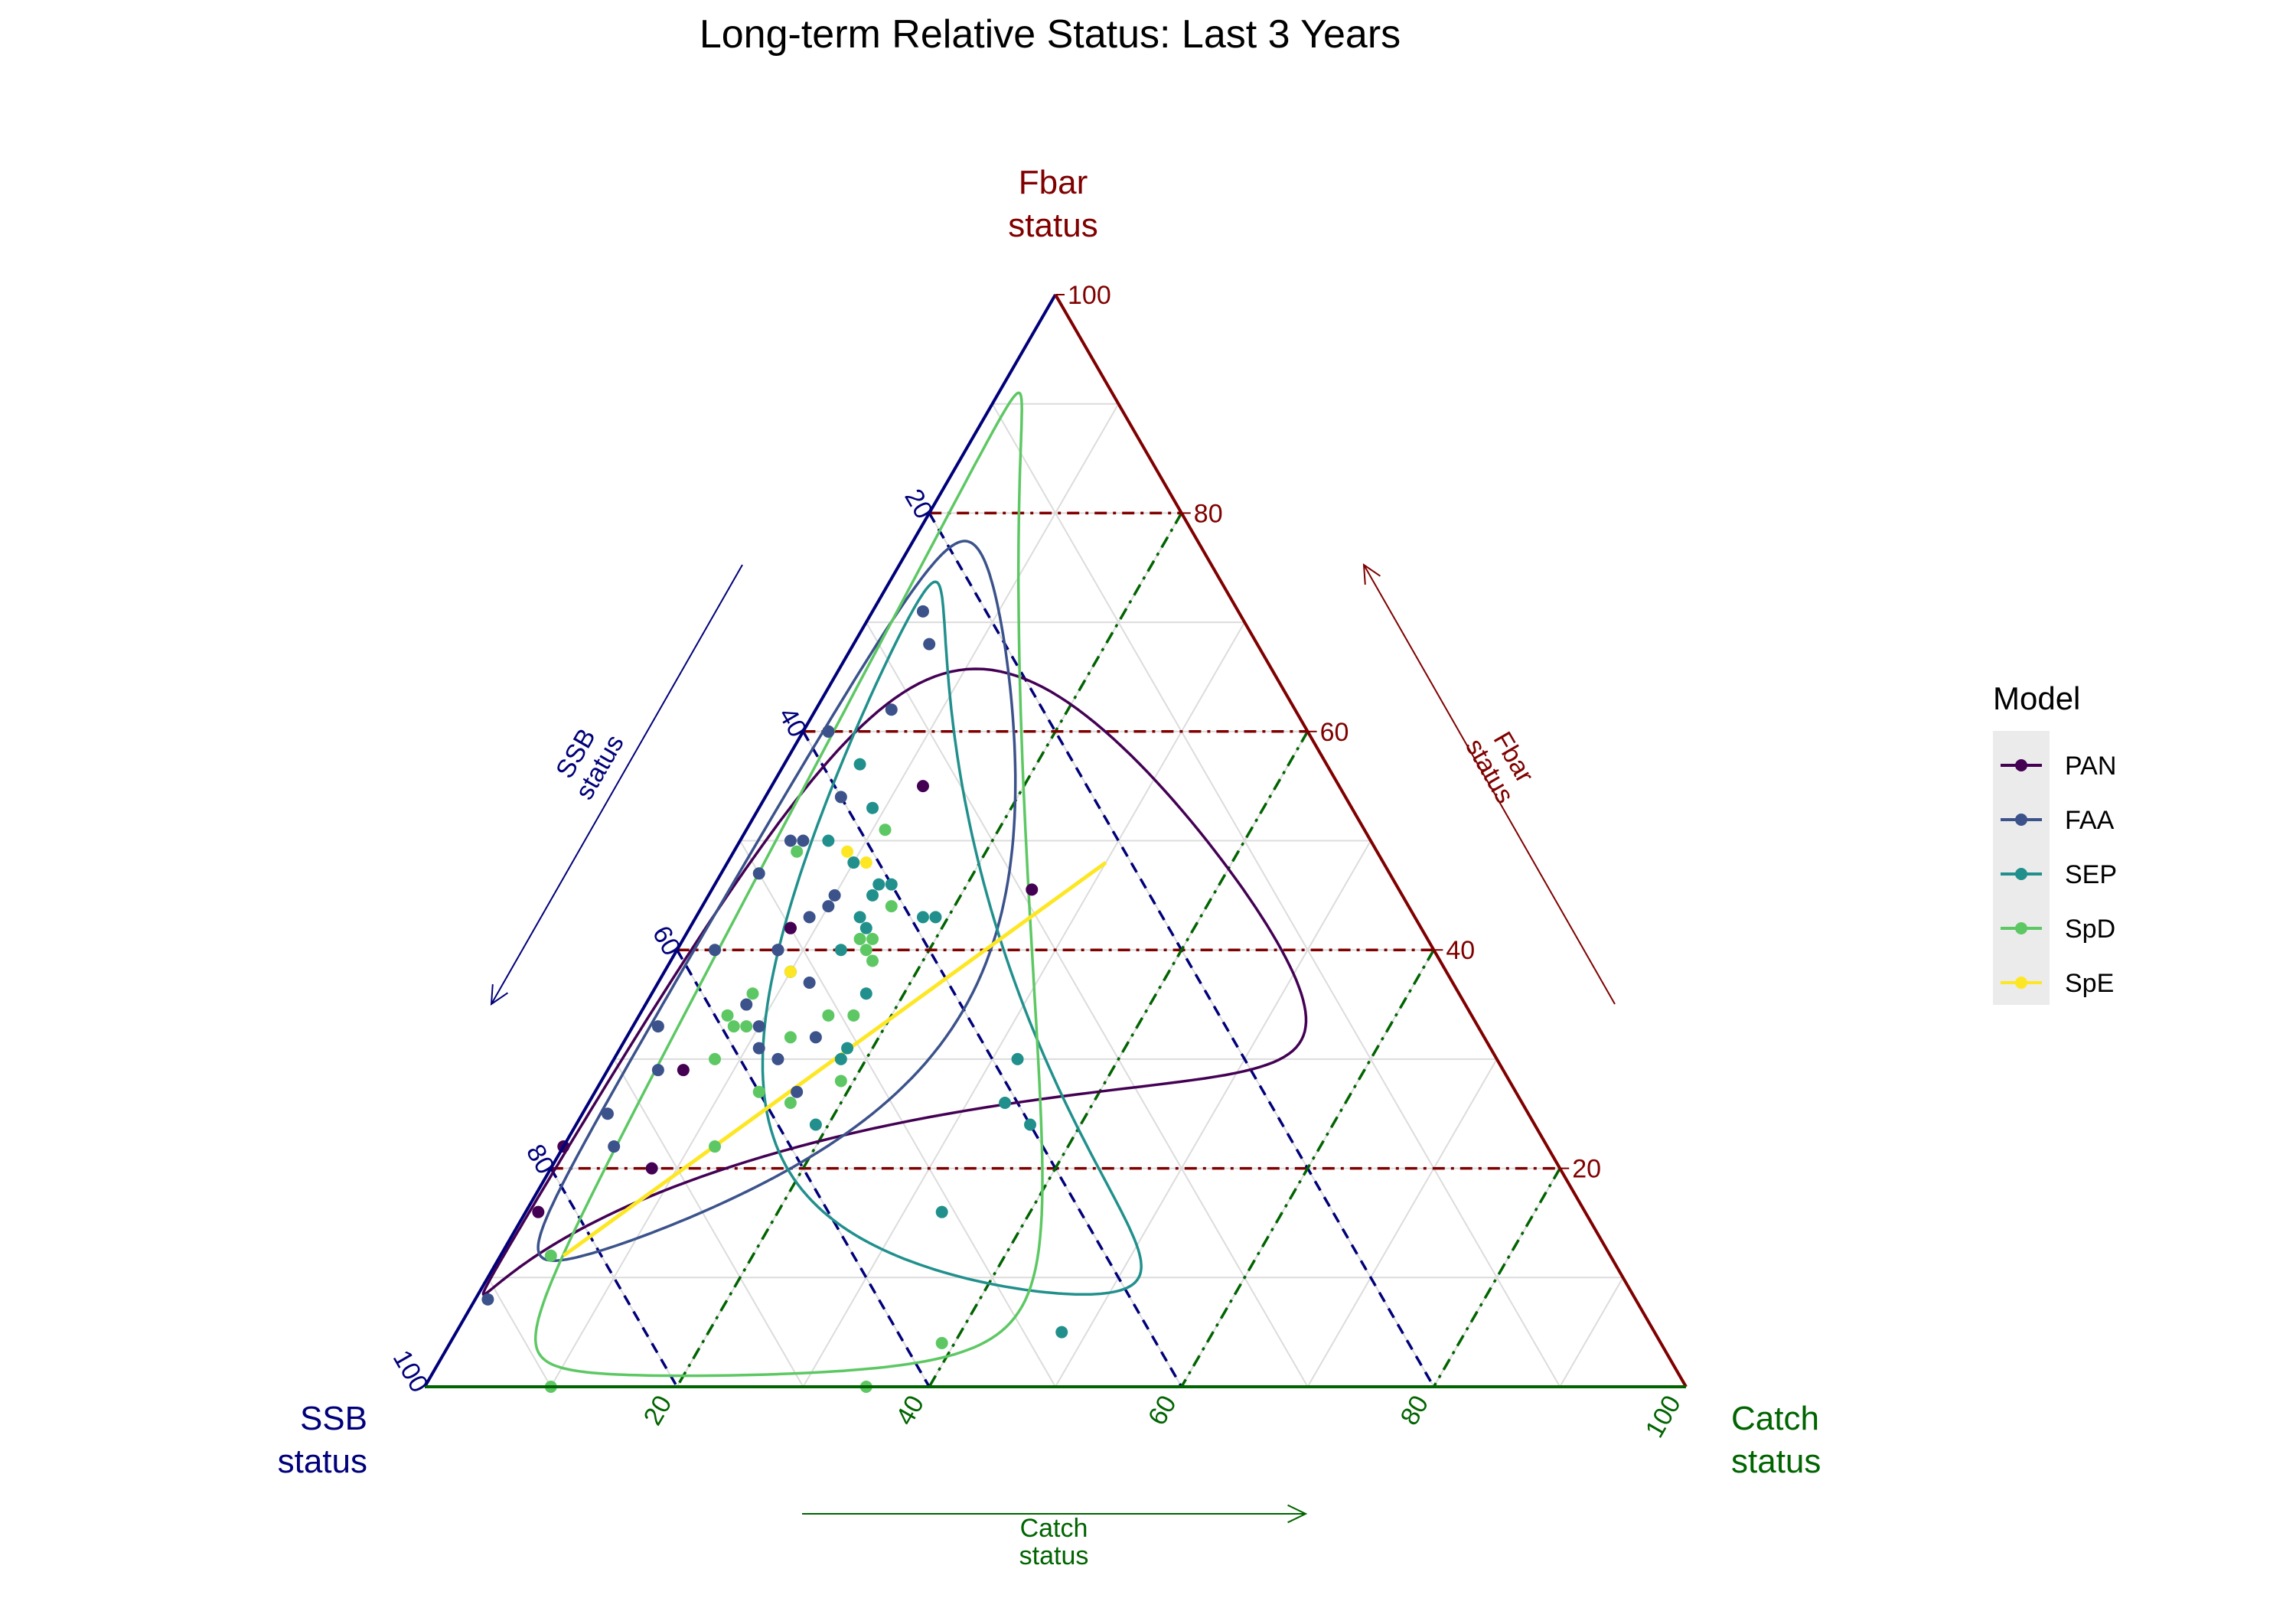 The height and width of the screenshot is (1611, 2296). What do you see at coordinates (1297, 1514) in the screenshot?
I see `catch-direction-arrow-head` at bounding box center [1297, 1514].